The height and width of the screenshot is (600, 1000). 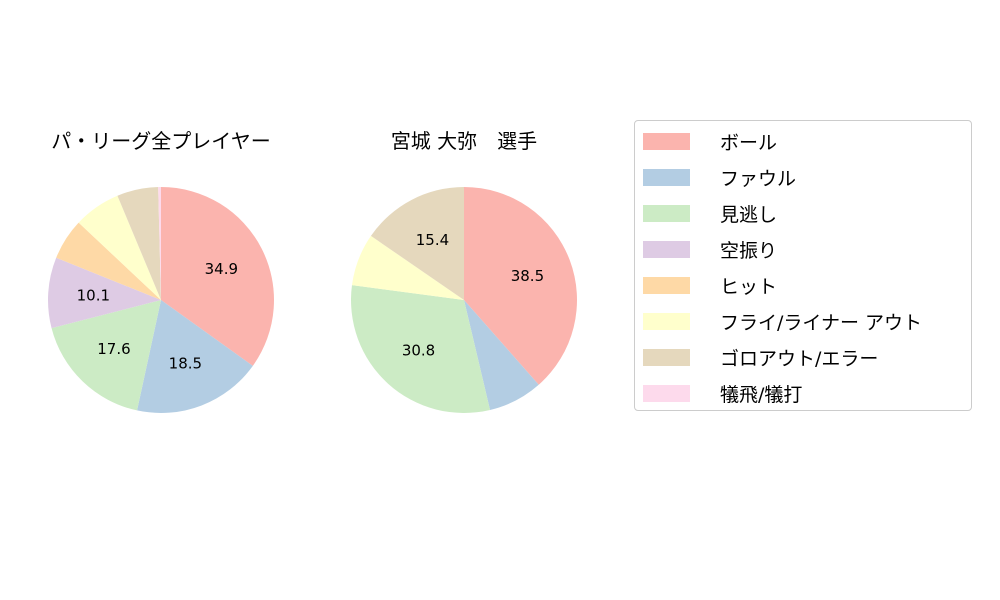 I want to click on pie-value-label: 38.5, so click(x=527, y=276).